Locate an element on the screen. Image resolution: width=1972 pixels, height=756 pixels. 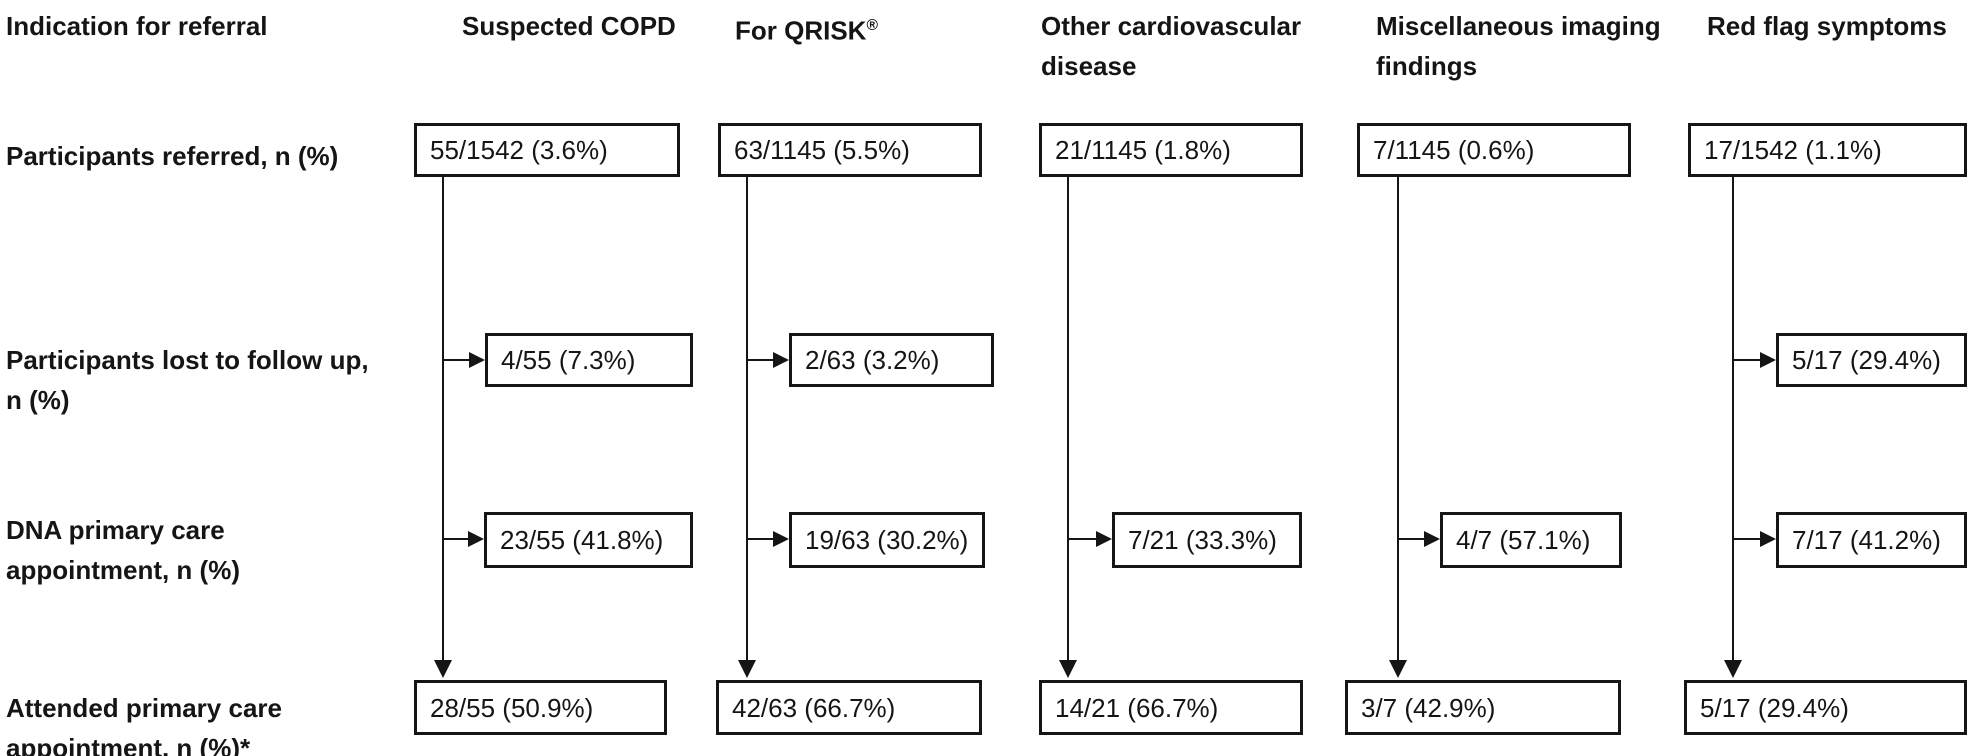
box-attended-suspected-copd: 28/55 (50.9%) is located at coordinates (540, 707).